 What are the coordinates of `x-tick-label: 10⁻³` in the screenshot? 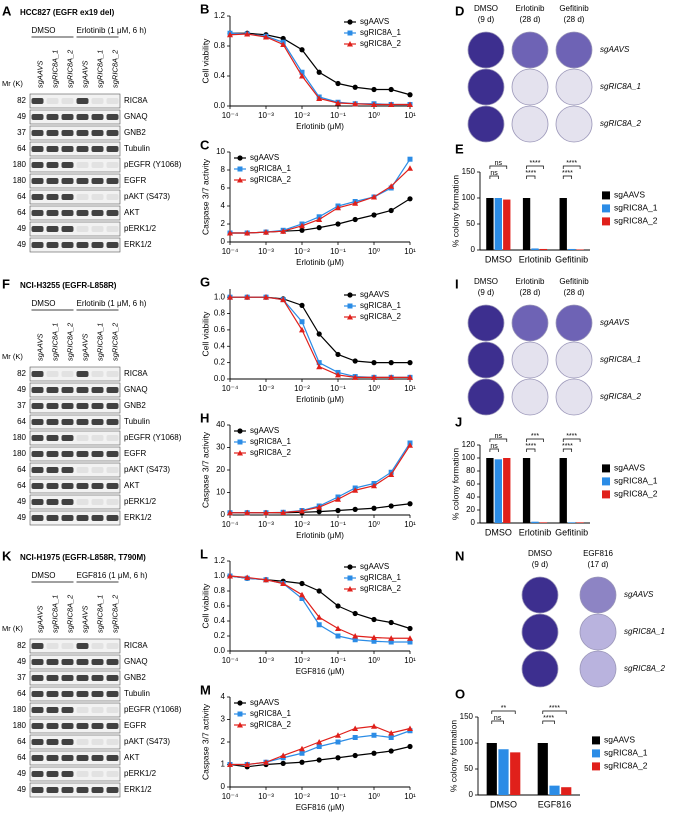 It's located at (266, 115).